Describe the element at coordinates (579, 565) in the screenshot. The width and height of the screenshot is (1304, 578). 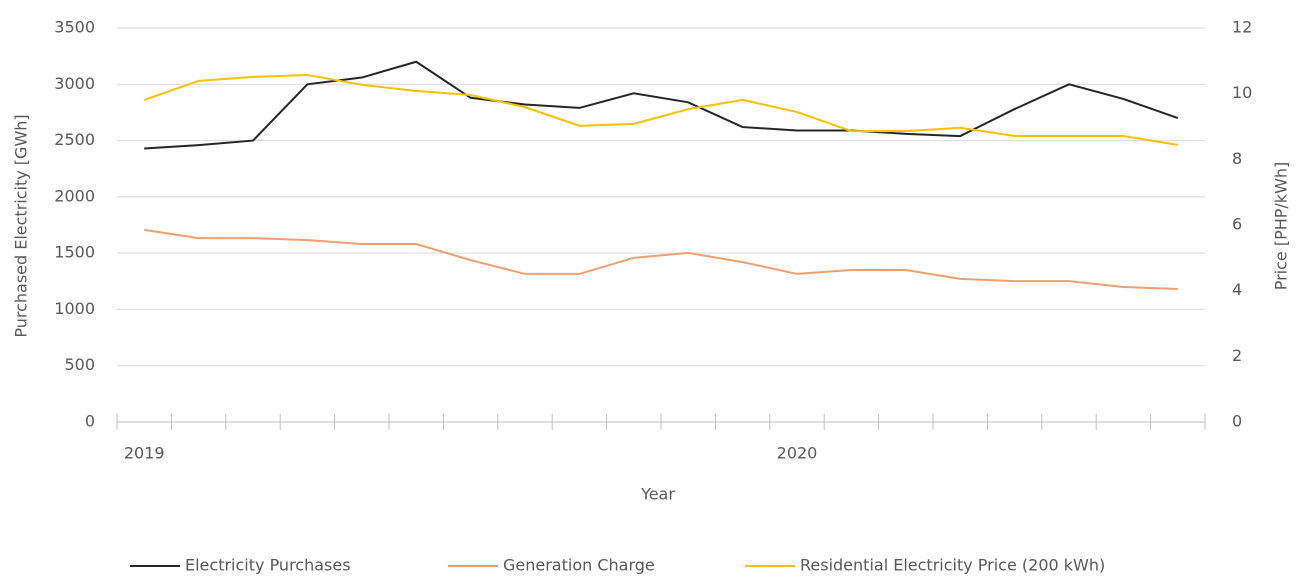
I see `legend-label: Generation Charge` at that location.